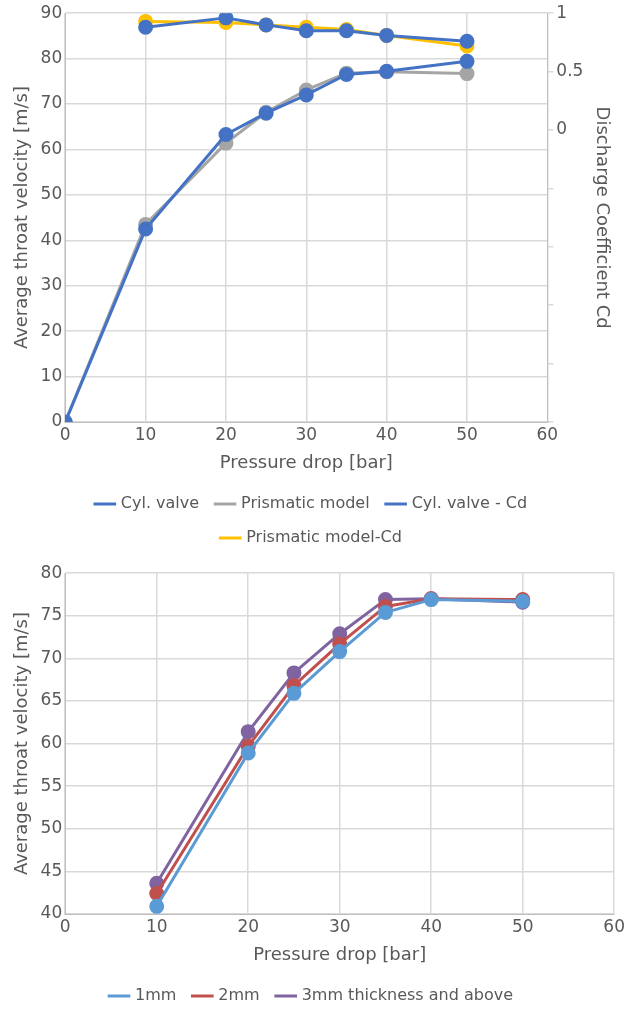 Image resolution: width=628 pixels, height=1018 pixels. I want to click on legend-label: 1mm, so click(155, 995).